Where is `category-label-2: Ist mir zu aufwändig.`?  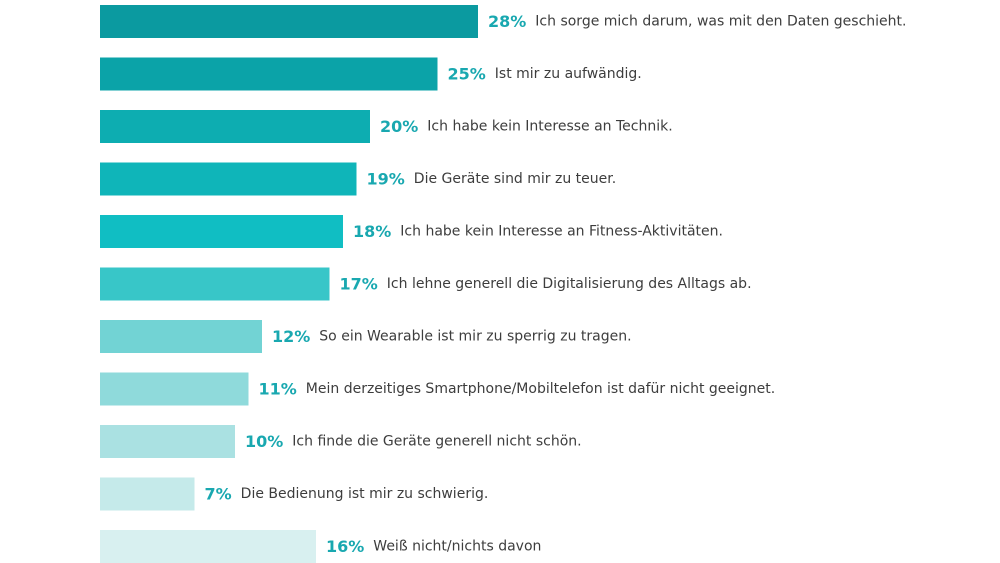 category-label-2: Ist mir zu aufwändig. is located at coordinates (568, 74).